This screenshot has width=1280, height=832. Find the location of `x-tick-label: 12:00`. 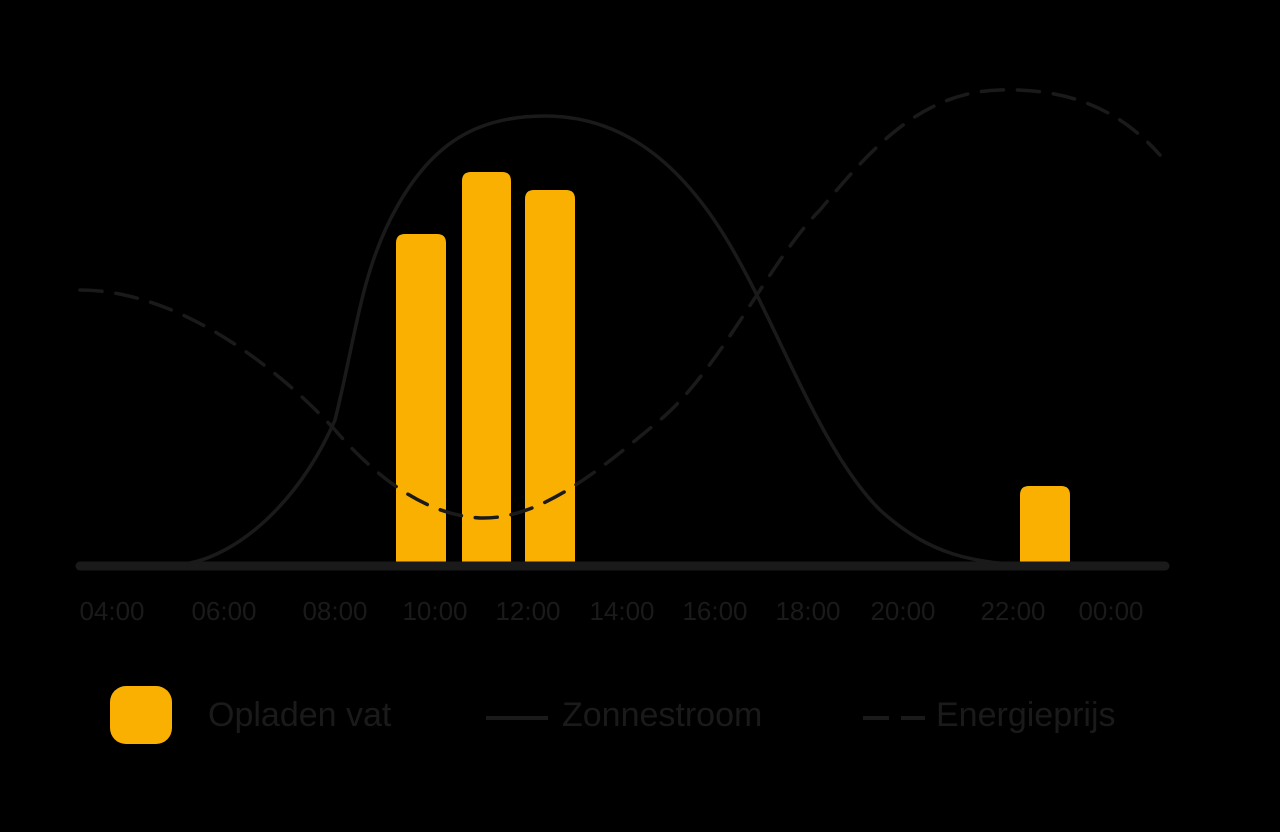

x-tick-label: 12:00 is located at coordinates (527, 611).